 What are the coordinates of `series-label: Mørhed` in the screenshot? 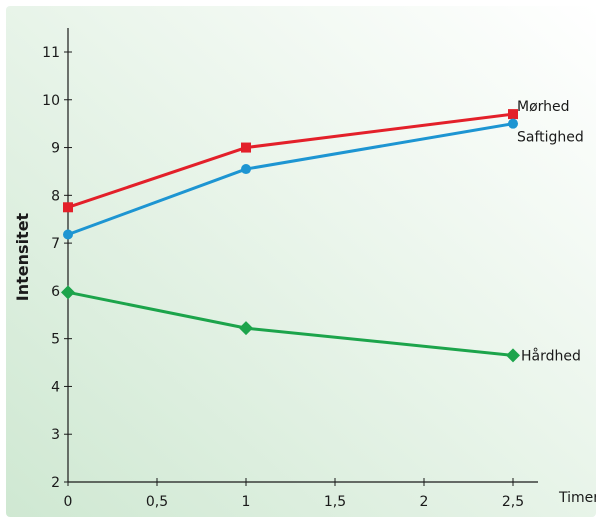 It's located at (543, 107).